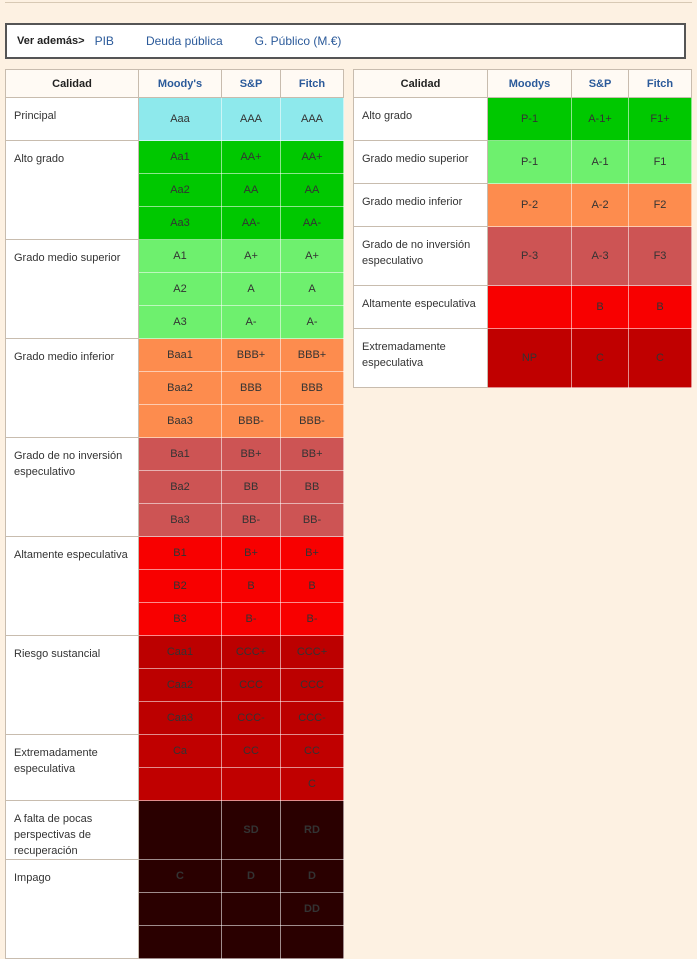  What do you see at coordinates (180, 289) in the screenshot?
I see `rating-moodys: A2` at bounding box center [180, 289].